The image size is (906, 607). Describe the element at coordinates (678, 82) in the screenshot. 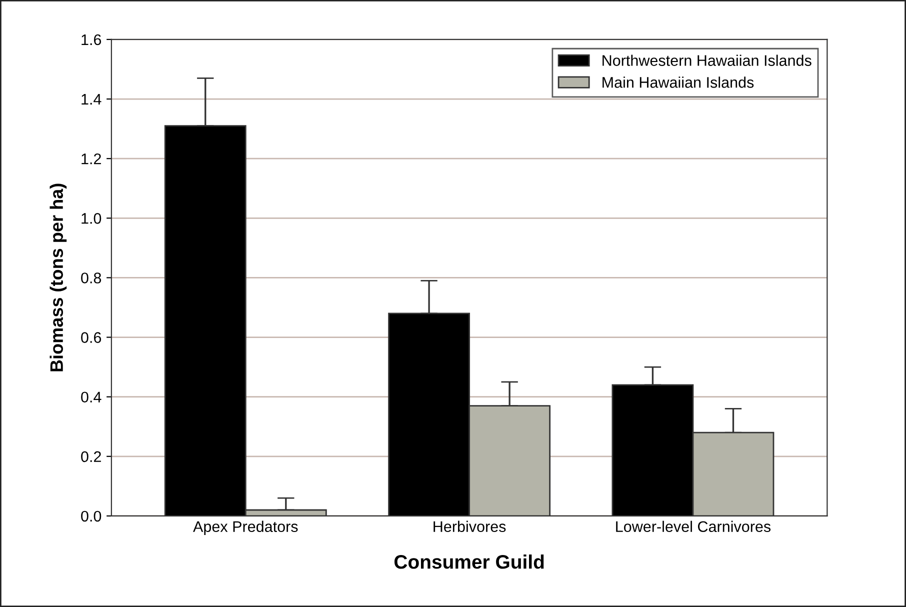

I see `legend-label: Main Hawaiian Islands` at that location.